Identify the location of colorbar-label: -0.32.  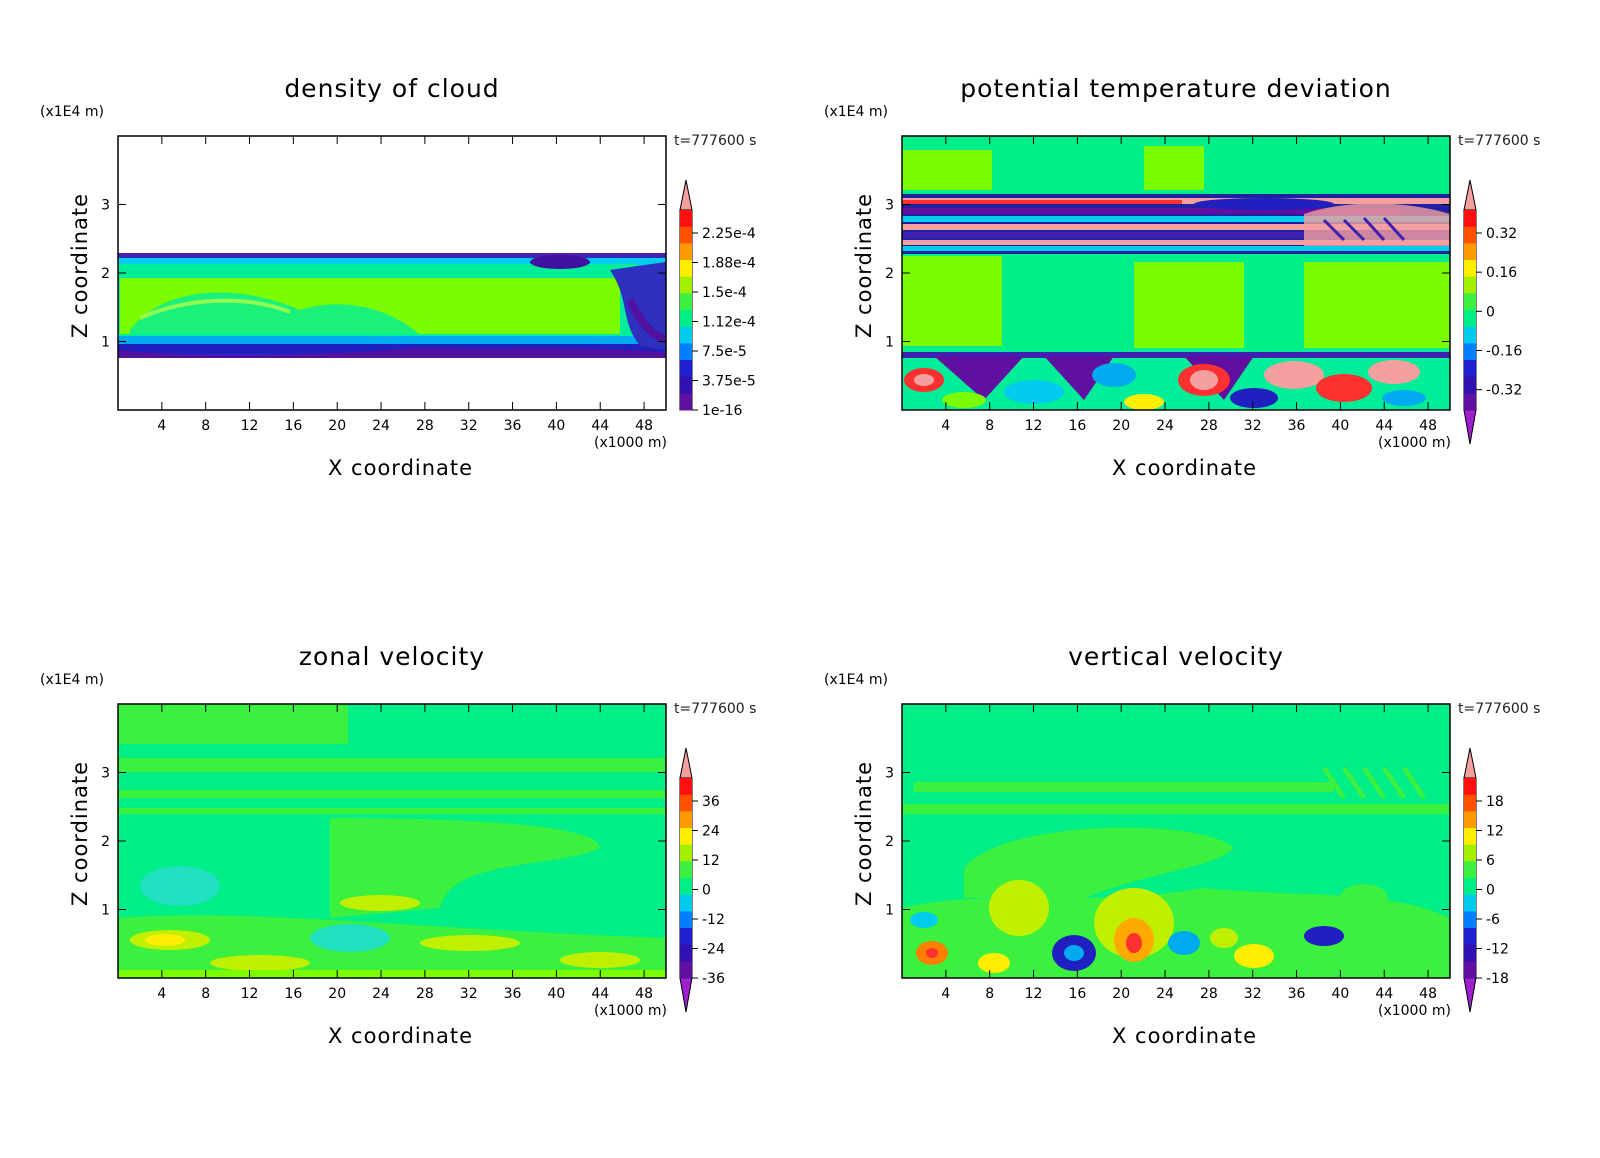
(1504, 391).